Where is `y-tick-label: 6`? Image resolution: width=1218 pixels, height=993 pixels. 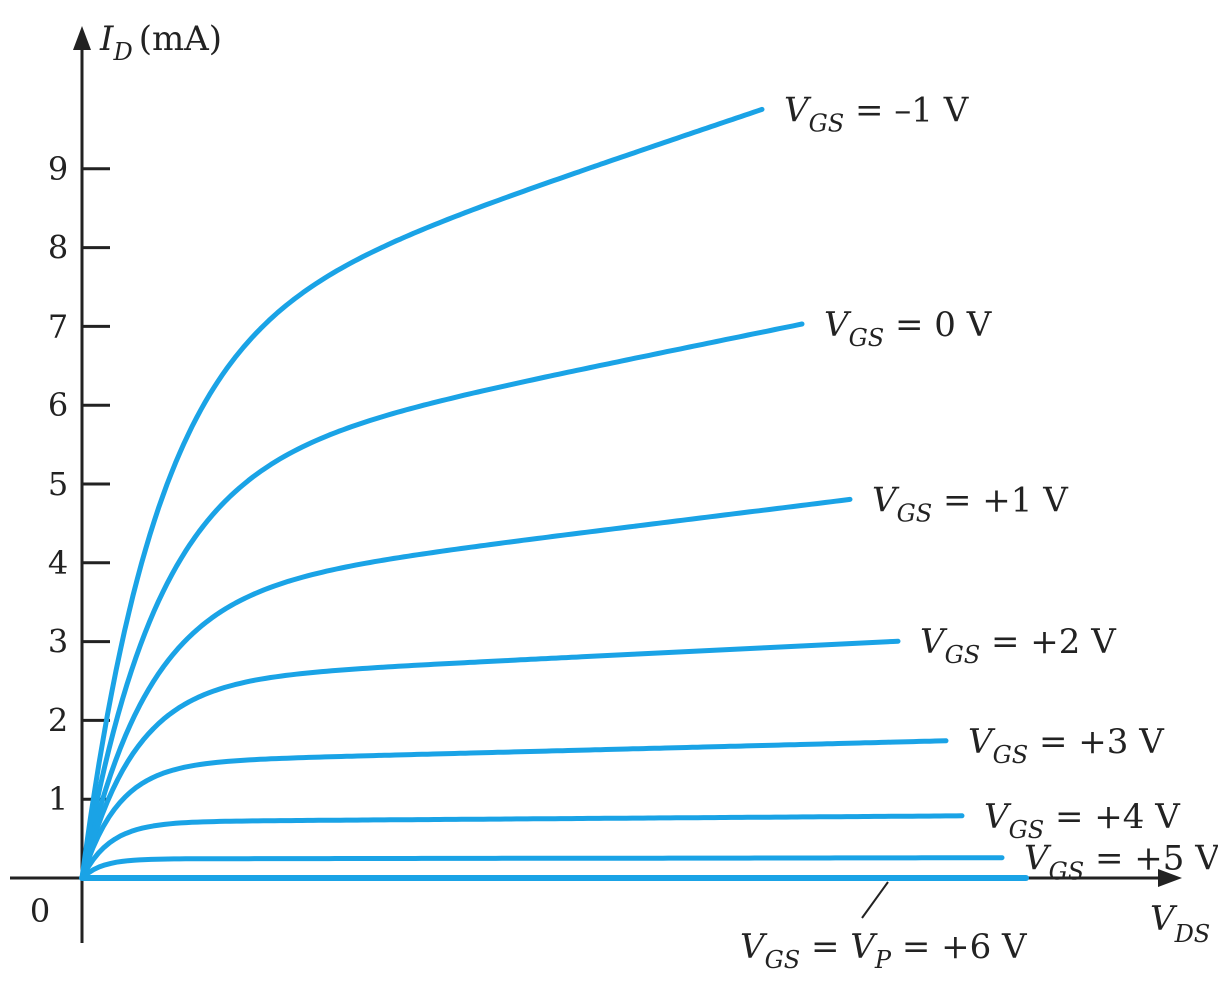 y-tick-label: 6 is located at coordinates (58, 405).